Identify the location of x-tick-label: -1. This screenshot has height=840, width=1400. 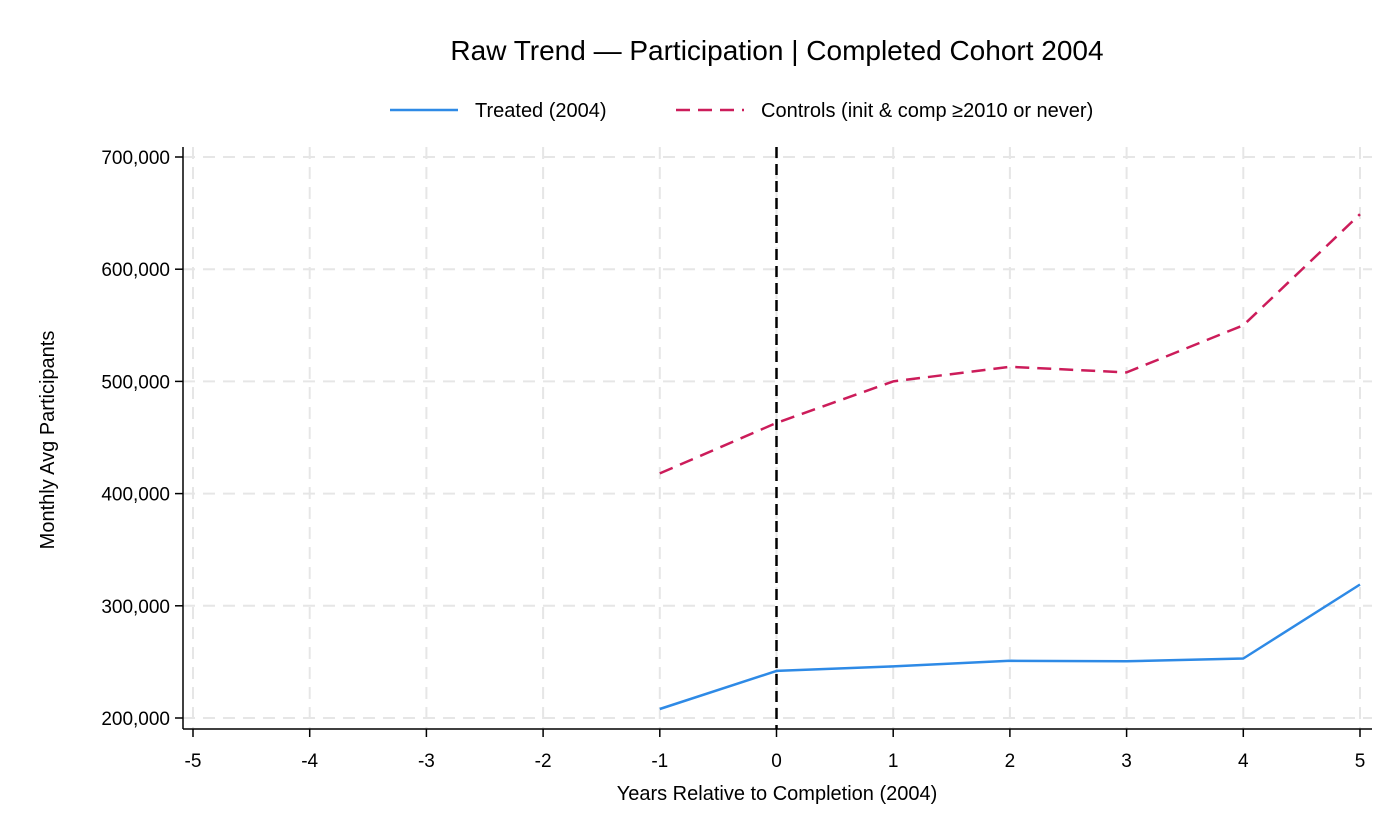
(659, 761).